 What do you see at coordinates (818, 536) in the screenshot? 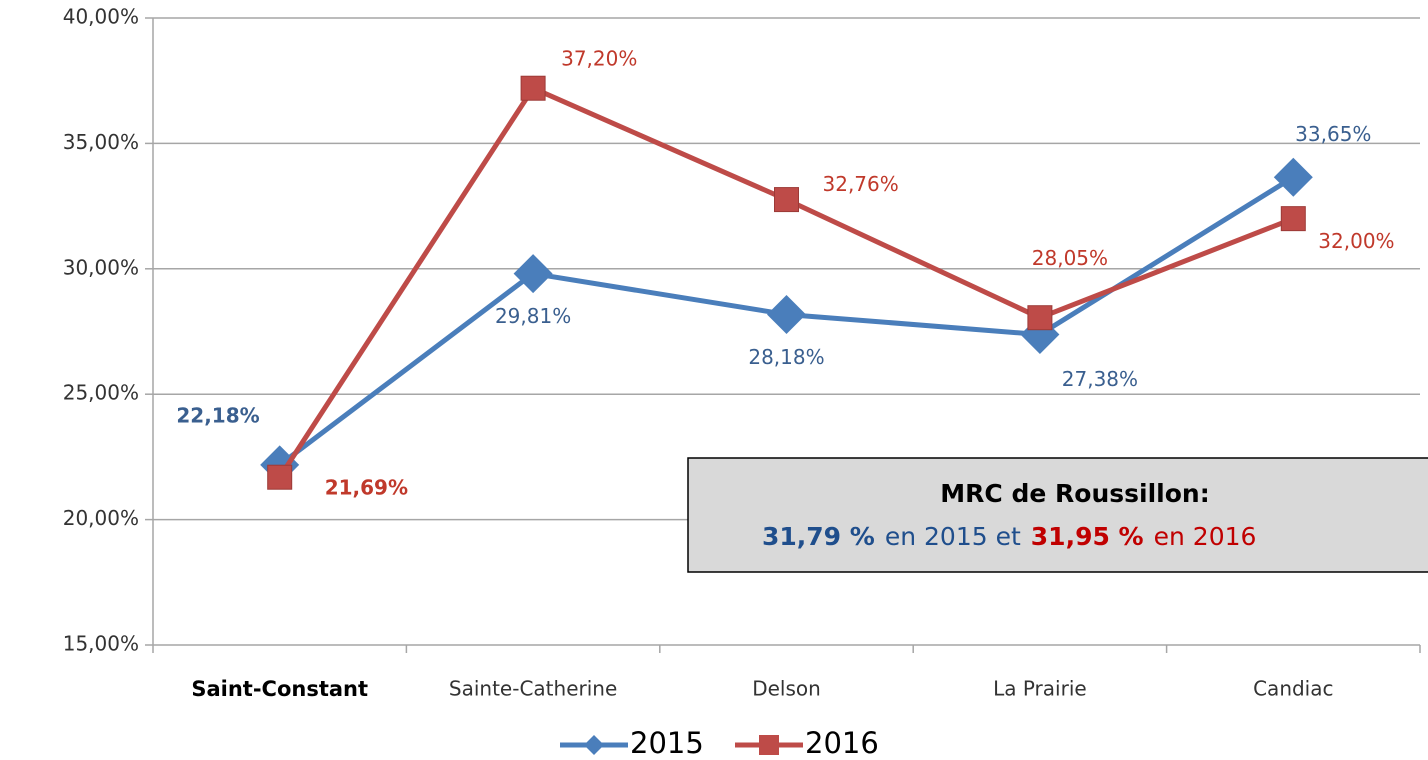
I see `annotation-part: 31,79 %` at bounding box center [818, 536].